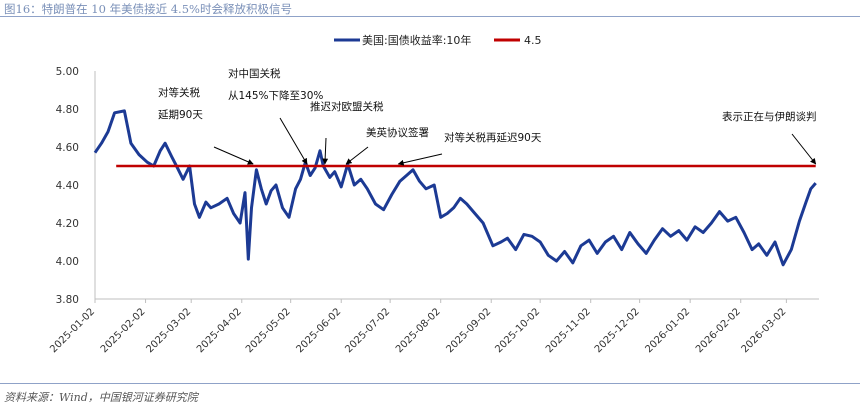  I want to click on annotation-4: 美英协议签署, so click(387, 145).